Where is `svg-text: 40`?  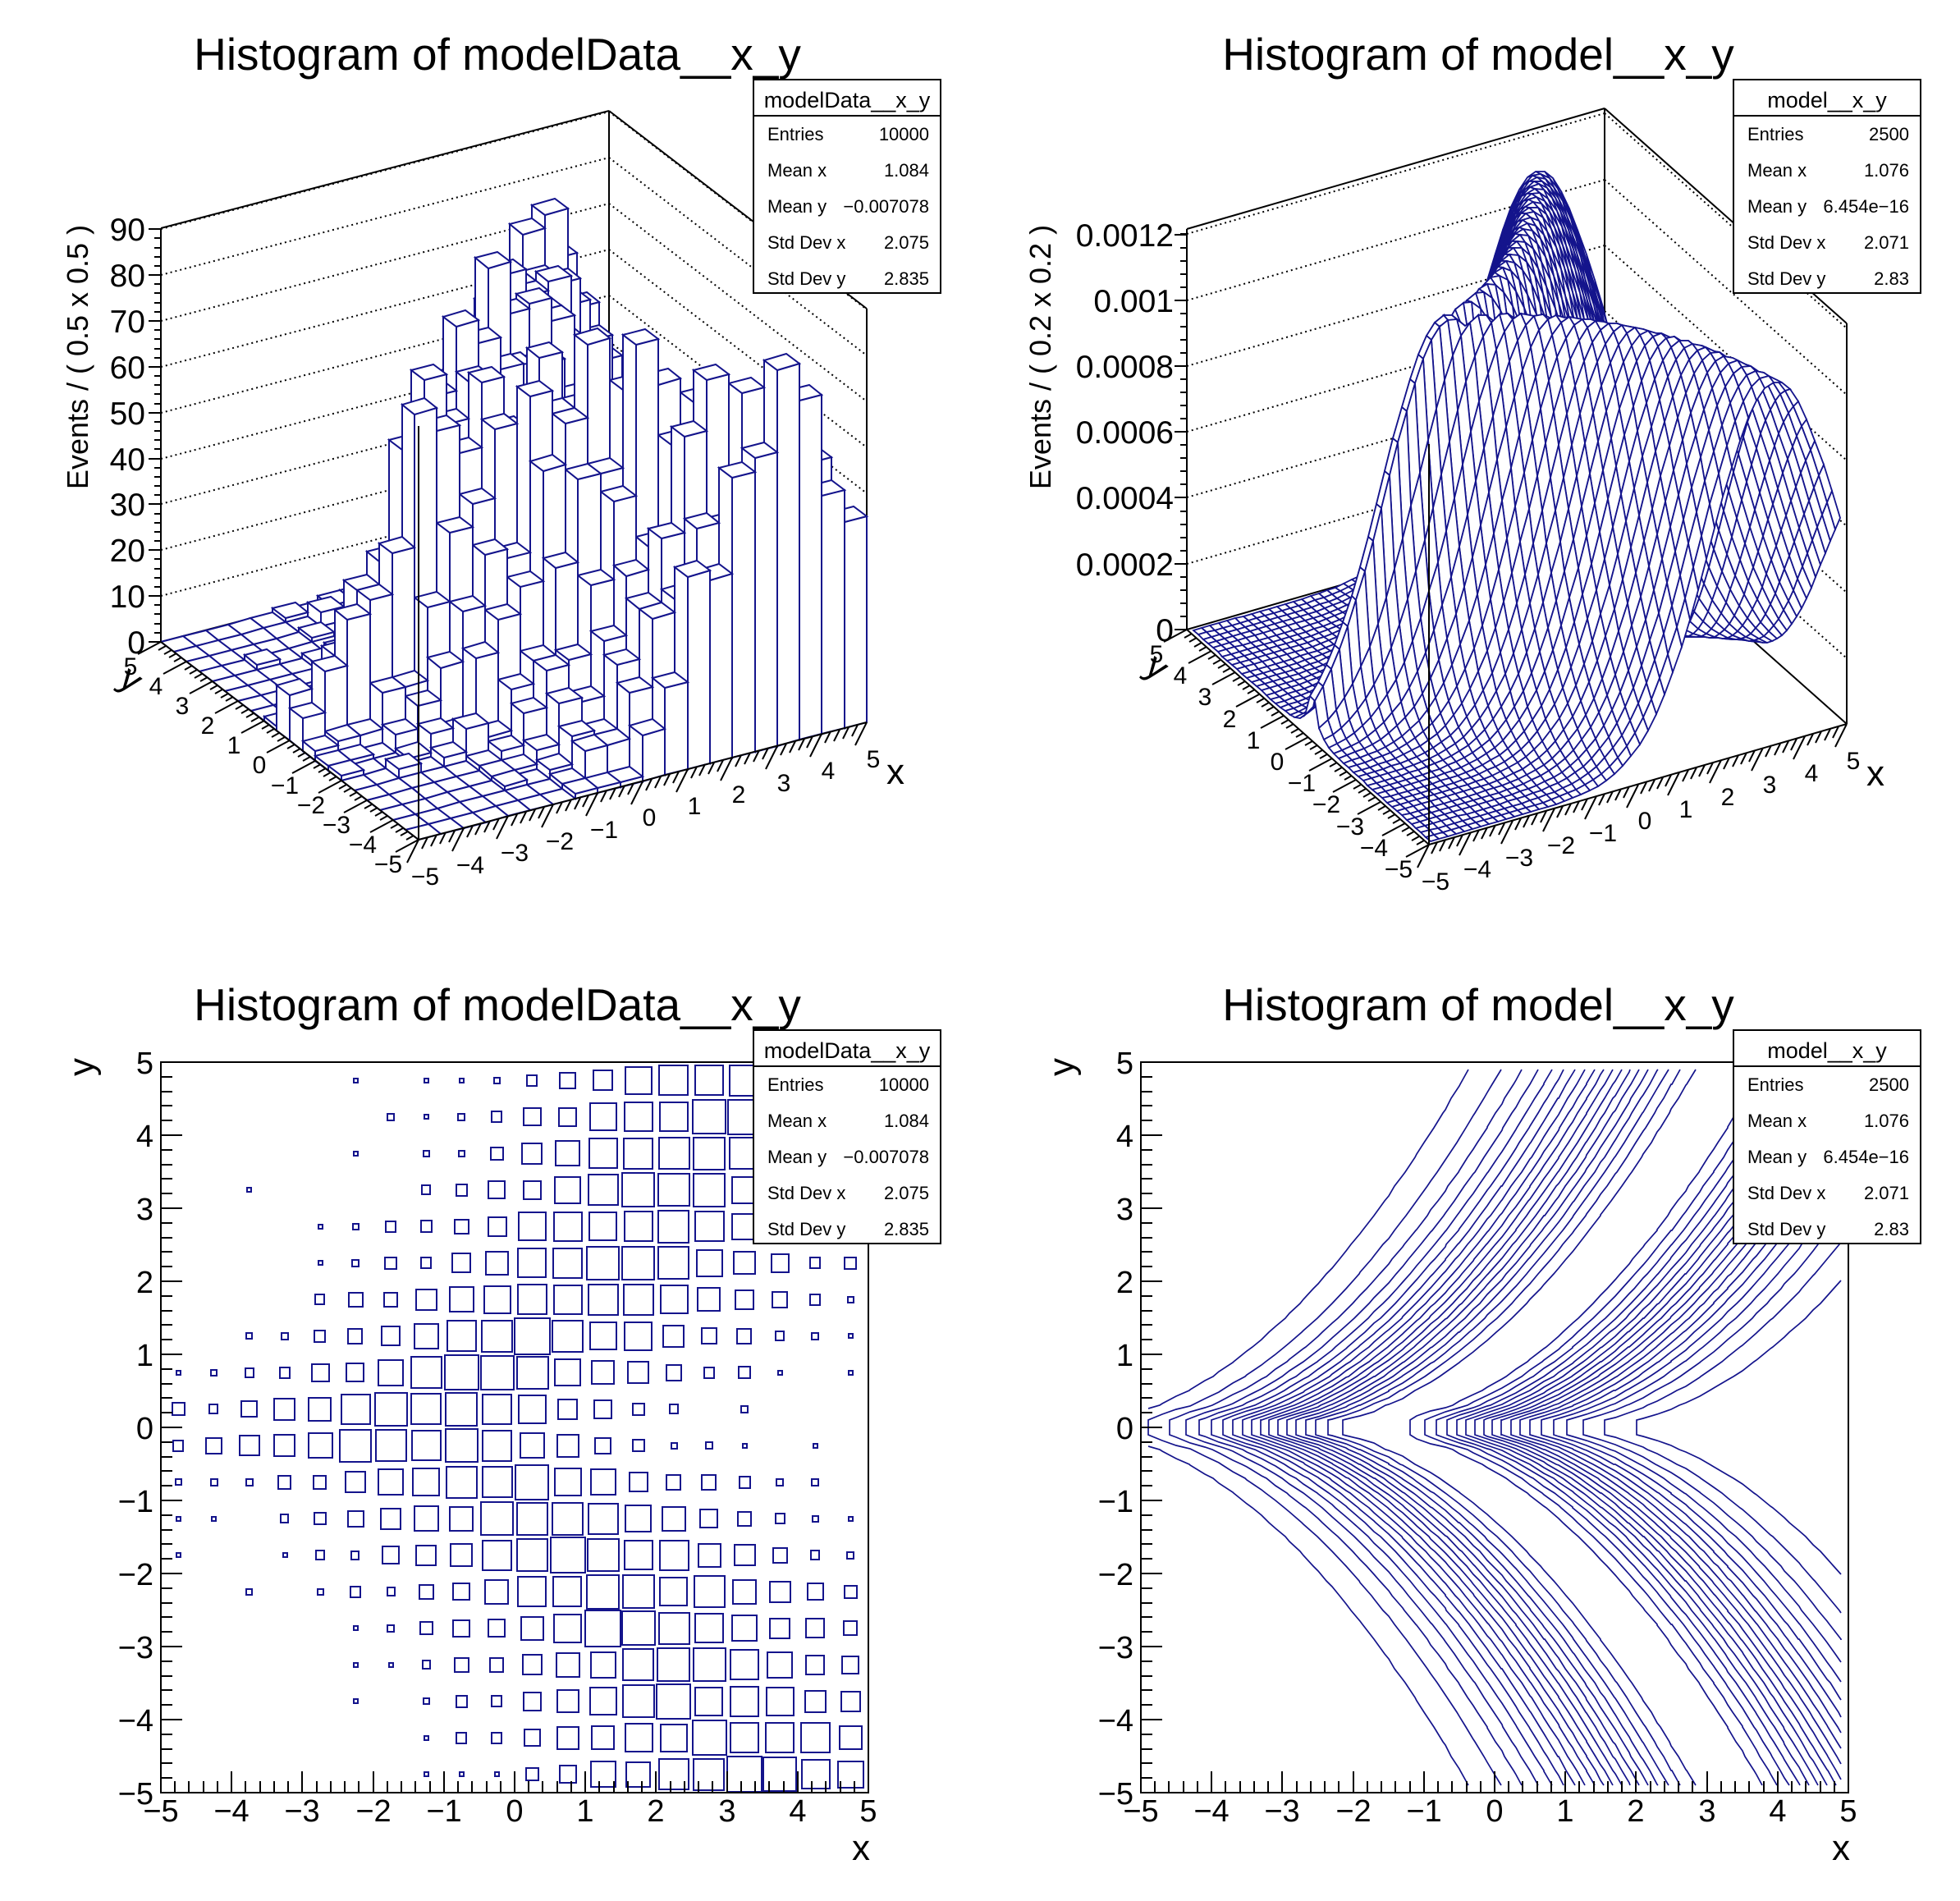
svg-text: 40 is located at coordinates (128, 460).